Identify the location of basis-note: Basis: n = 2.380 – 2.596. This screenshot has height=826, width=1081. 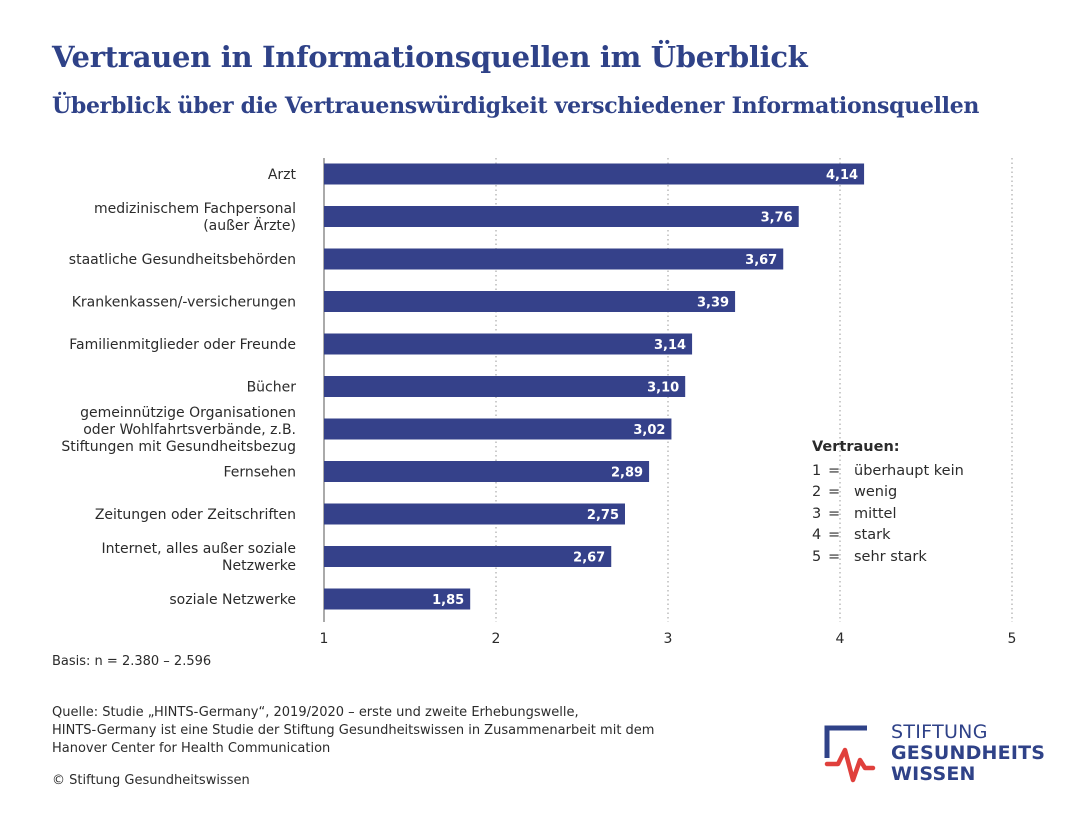
(132, 661).